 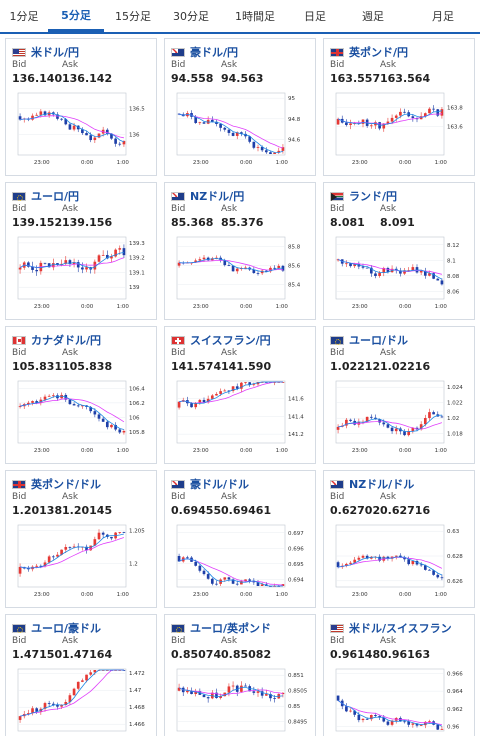 I want to click on tab-3: 30分足, so click(x=191, y=16).